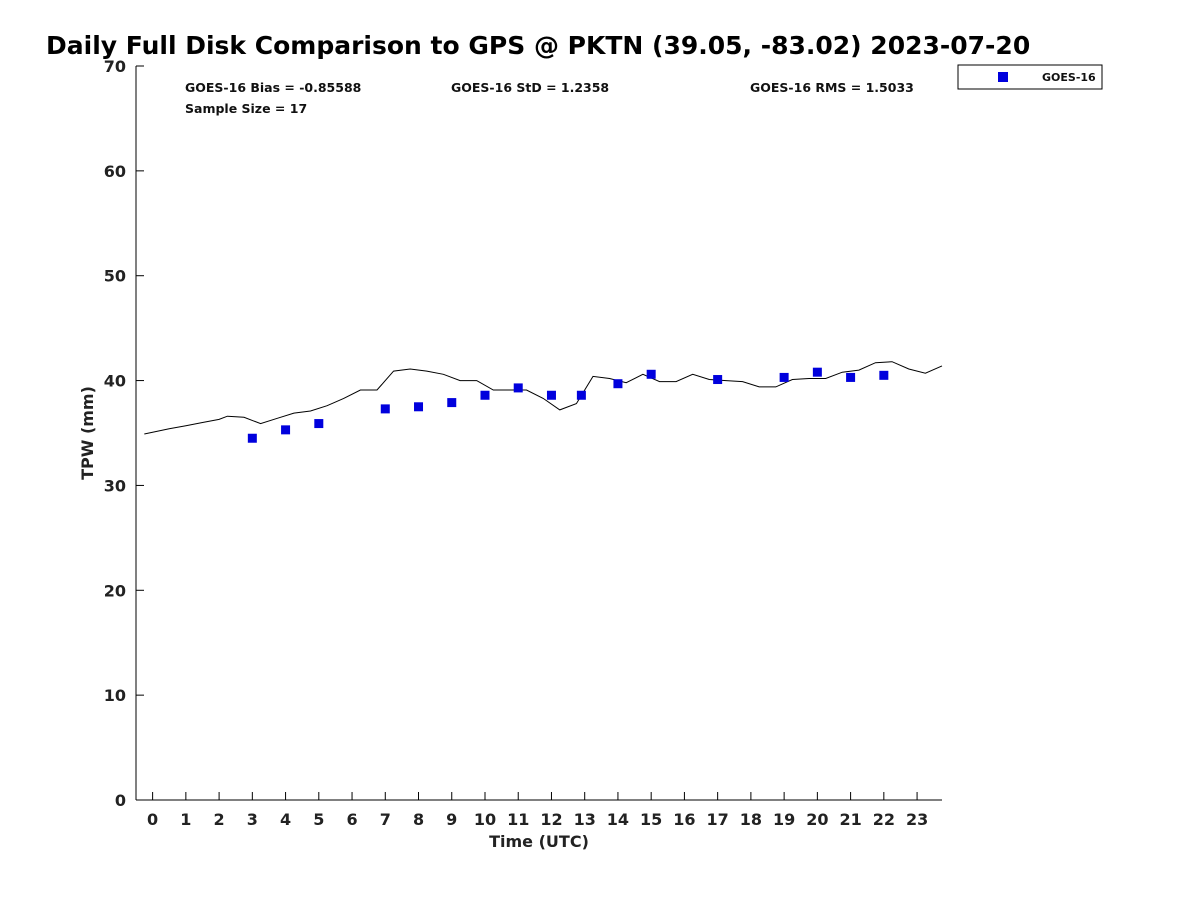 The width and height of the screenshot is (1200, 900). What do you see at coordinates (651, 819) in the screenshot?
I see `x-tick-label: 15` at bounding box center [651, 819].